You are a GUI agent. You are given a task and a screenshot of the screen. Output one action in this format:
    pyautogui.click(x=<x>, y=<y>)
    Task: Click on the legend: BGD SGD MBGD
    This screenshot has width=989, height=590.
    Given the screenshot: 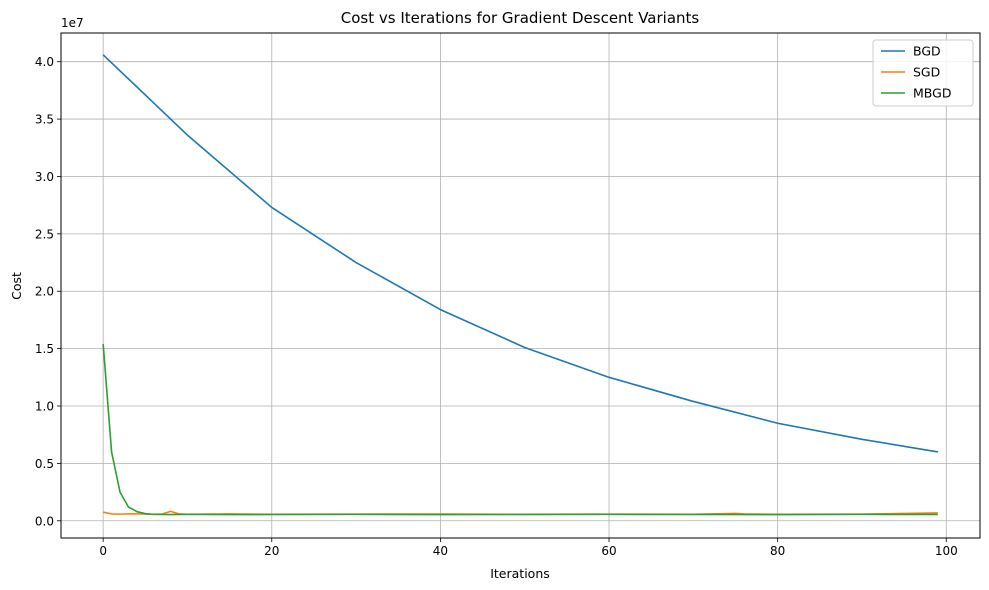 What is the action you would take?
    pyautogui.click(x=923, y=73)
    